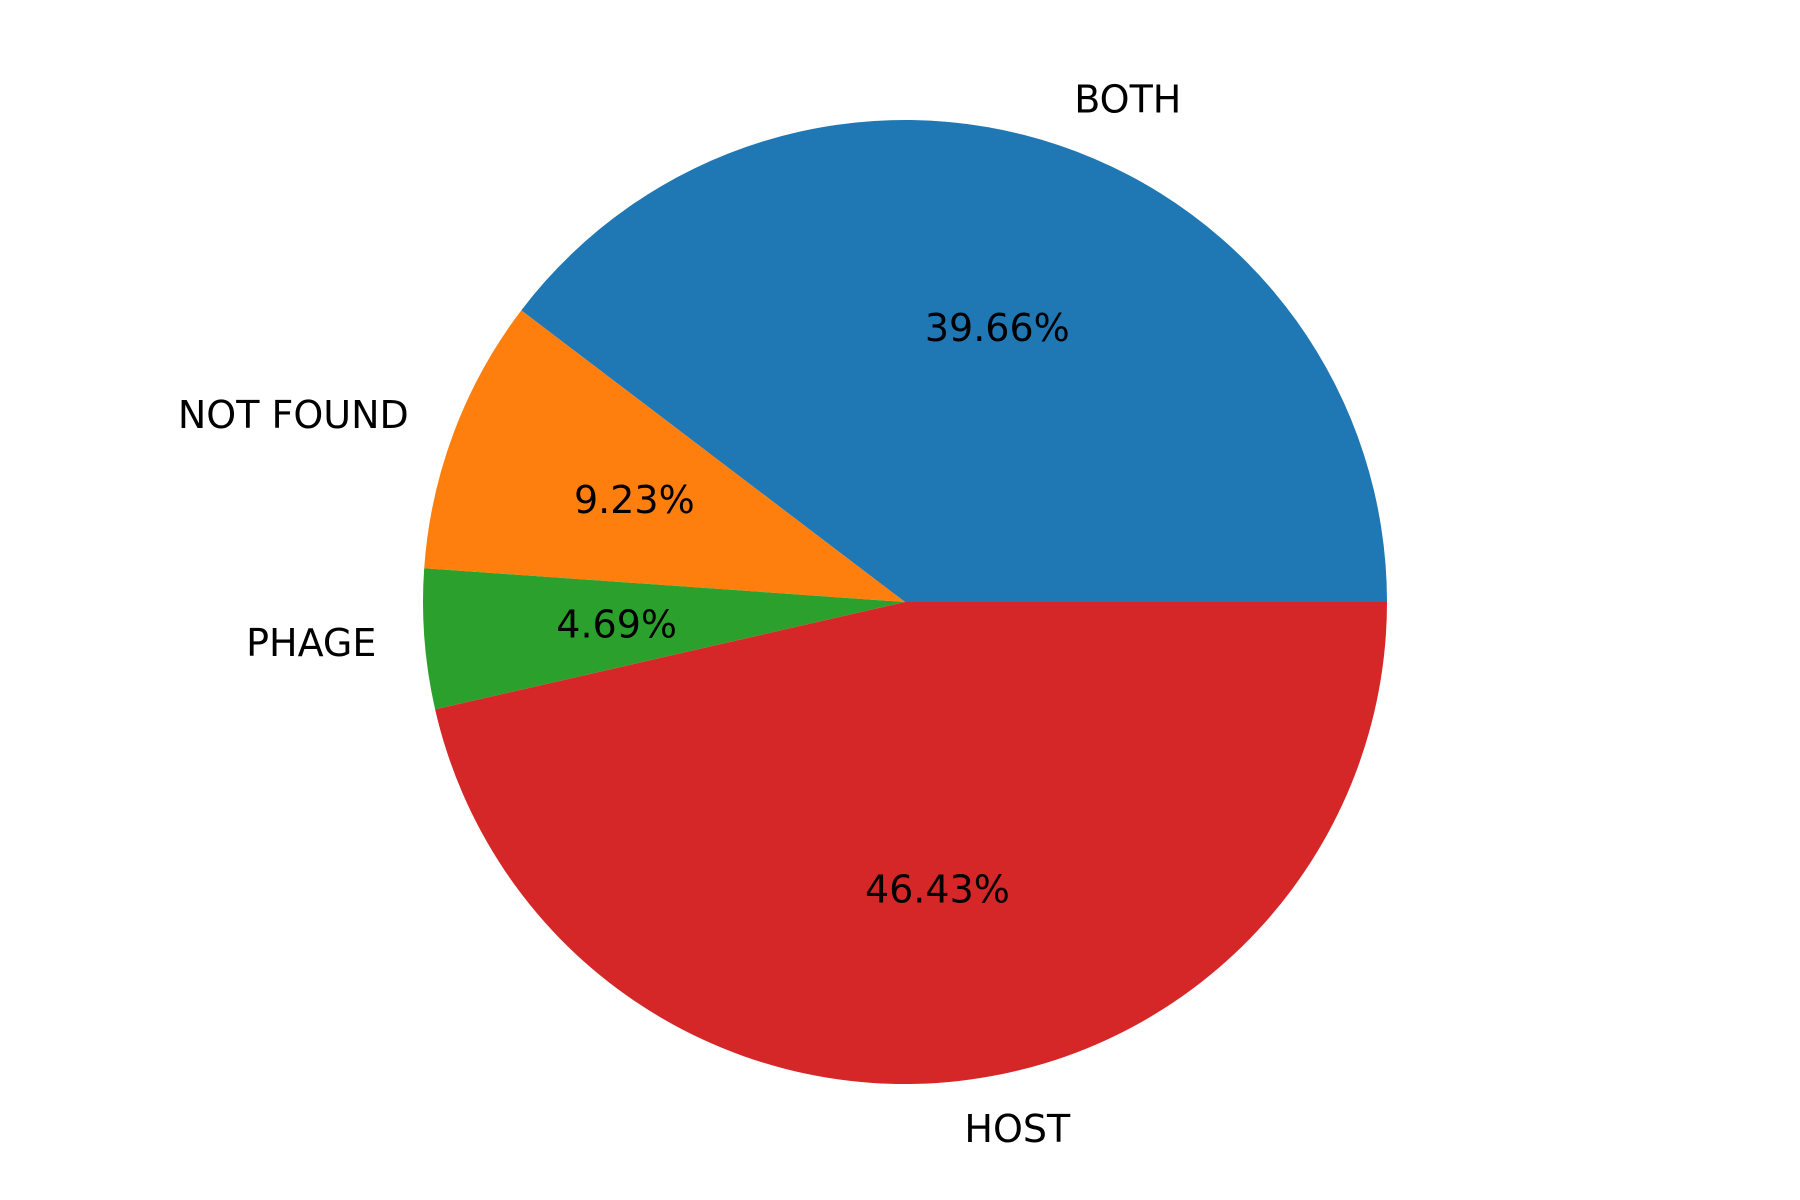 Image resolution: width=1800 pixels, height=1200 pixels. What do you see at coordinates (664, 456) in the screenshot?
I see `pie-slice-not-found` at bounding box center [664, 456].